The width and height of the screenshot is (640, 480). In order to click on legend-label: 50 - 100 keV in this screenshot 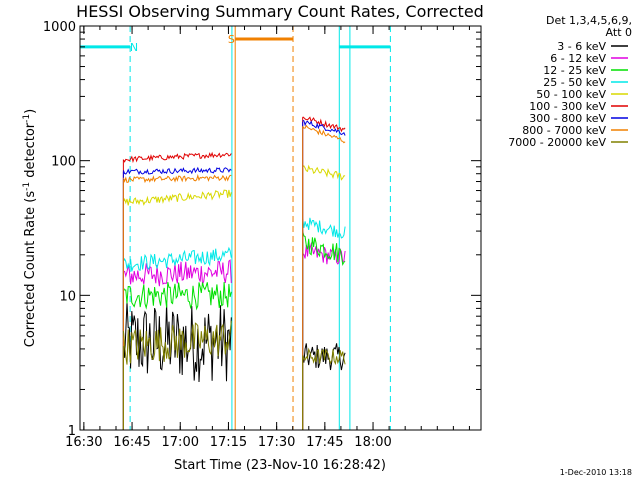, I will do `click(571, 94)`.